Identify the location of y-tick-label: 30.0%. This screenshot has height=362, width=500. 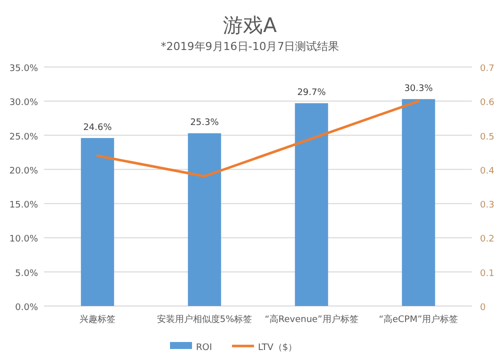
(23, 103).